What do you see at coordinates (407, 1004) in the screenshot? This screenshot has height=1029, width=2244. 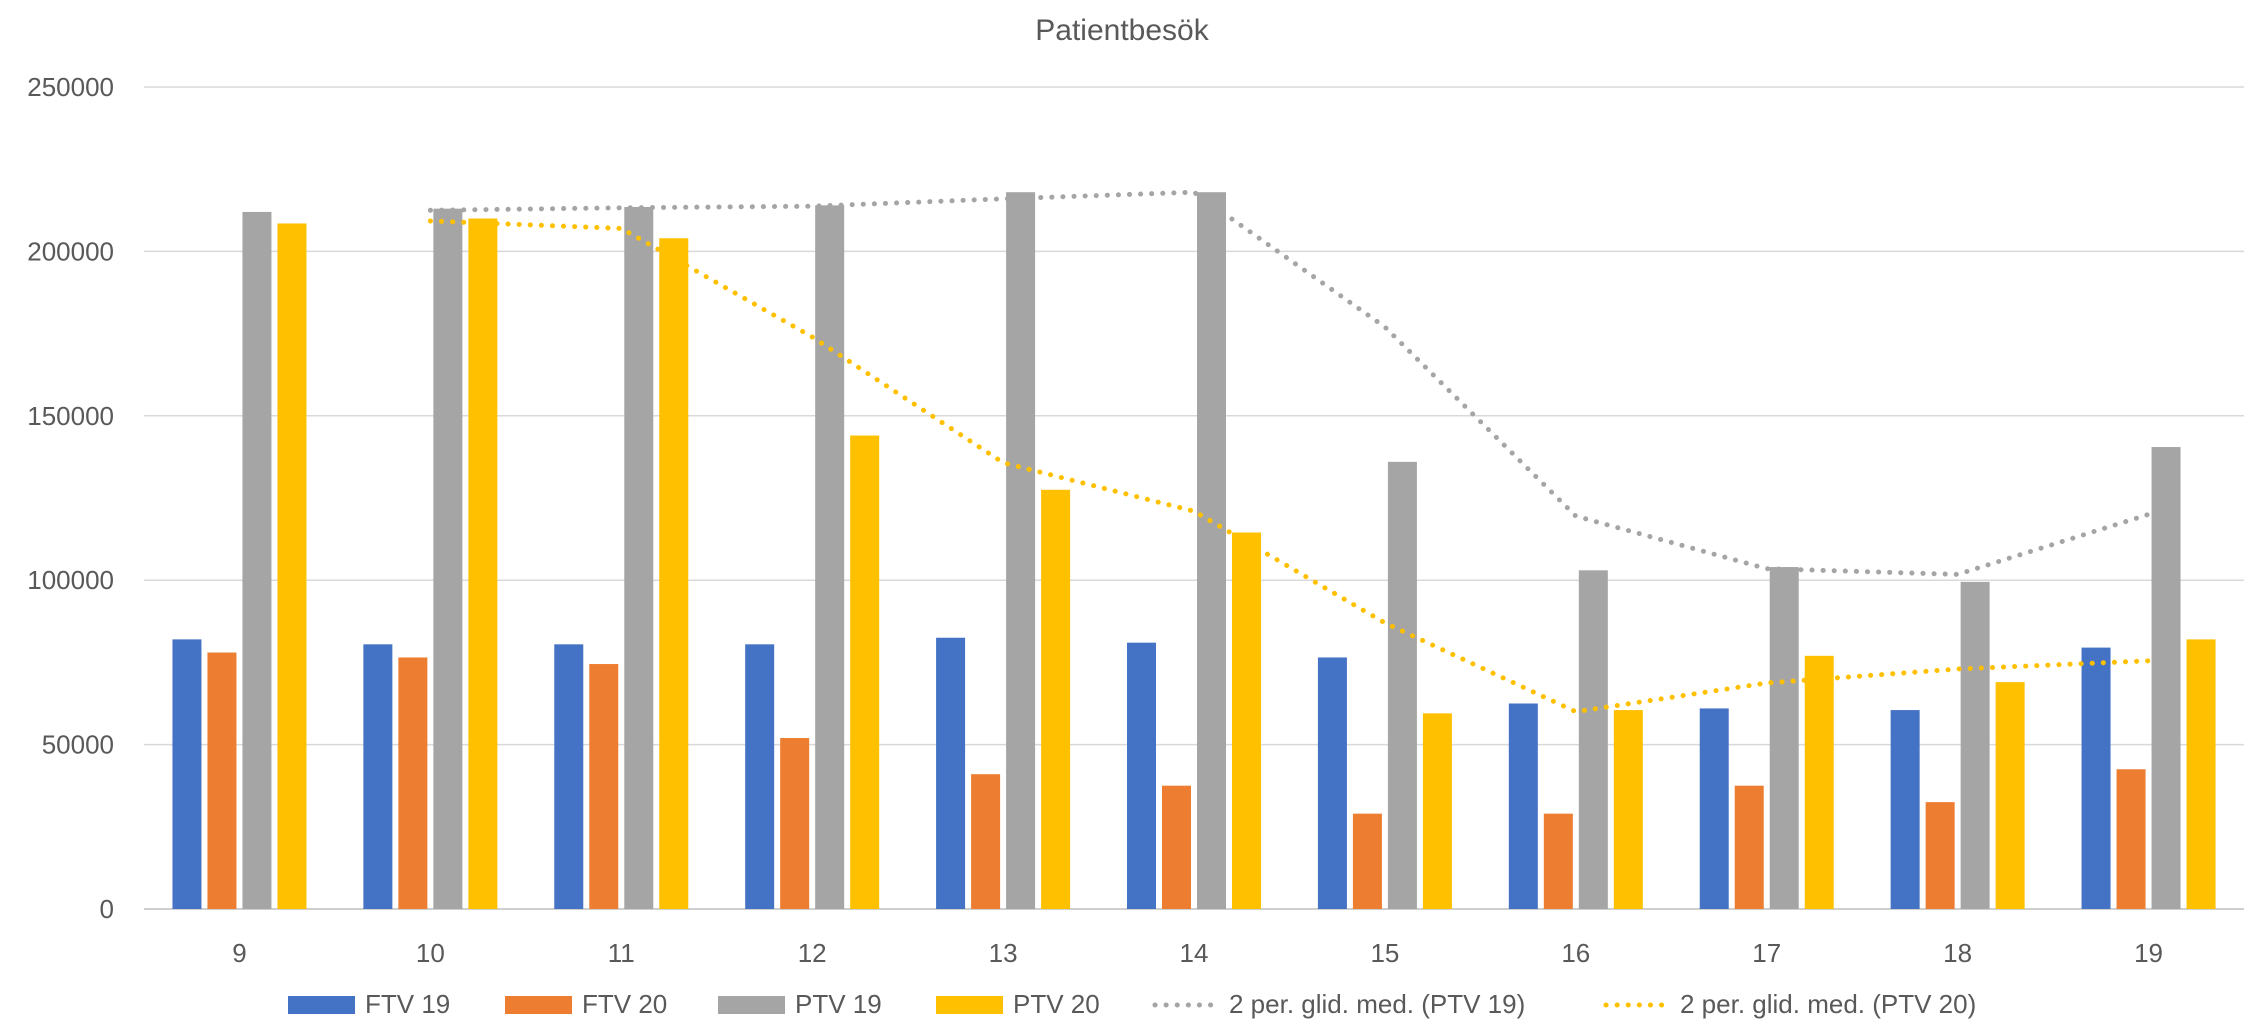 I see `legend-label: FTV 19` at bounding box center [407, 1004].